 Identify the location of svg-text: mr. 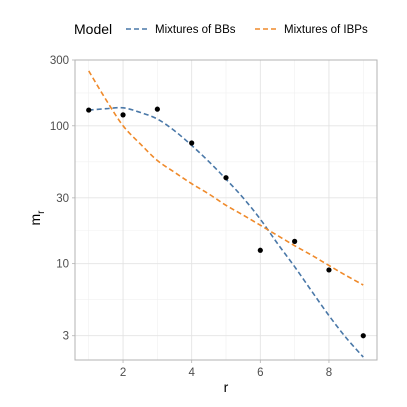
(37, 218).